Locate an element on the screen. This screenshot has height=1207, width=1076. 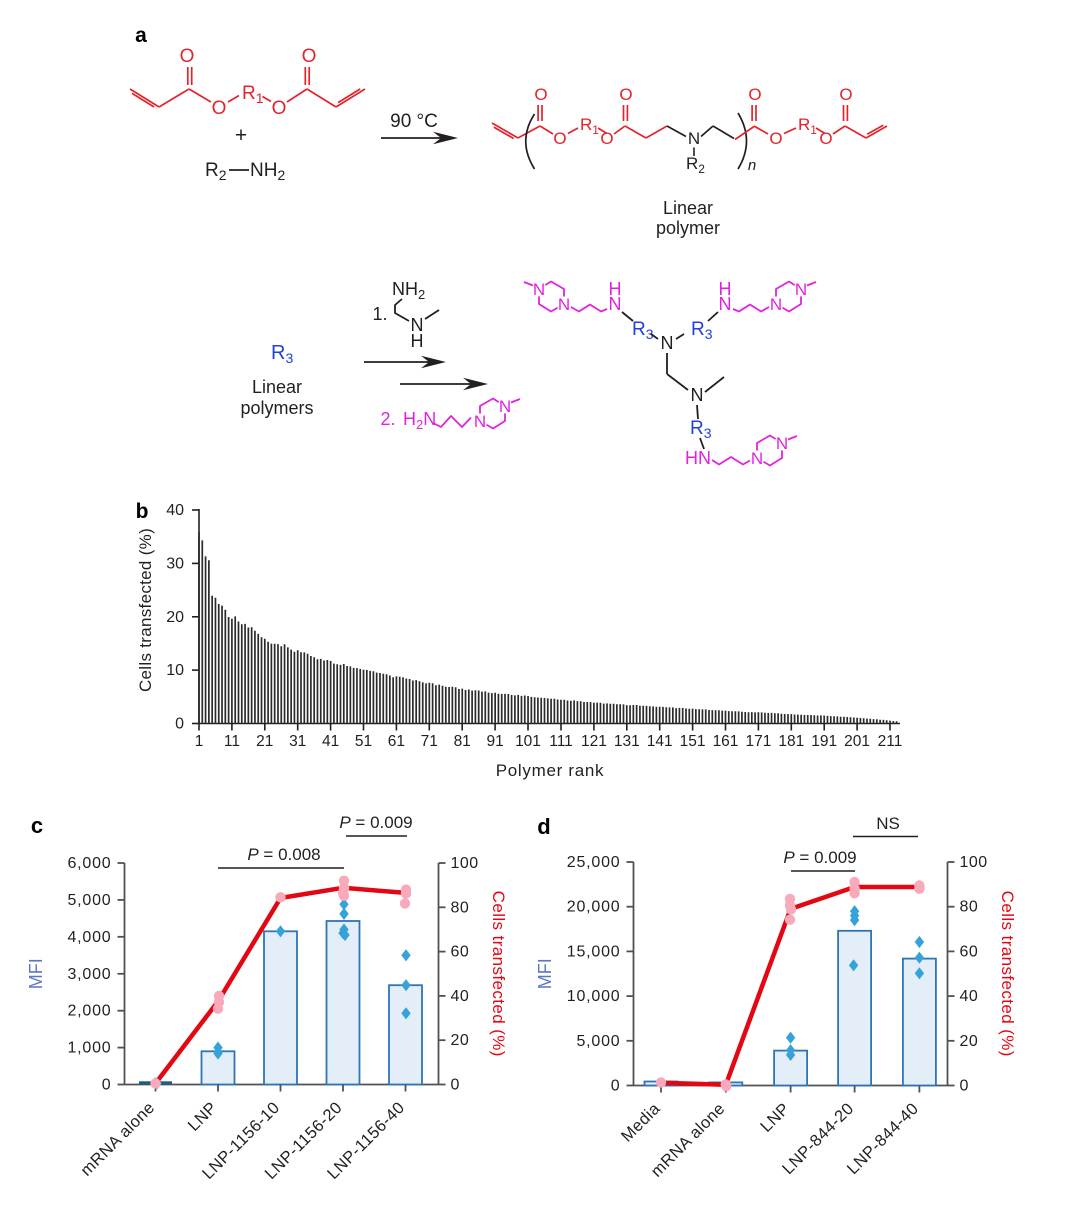
svg-text: polymer is located at coordinates (688, 228).